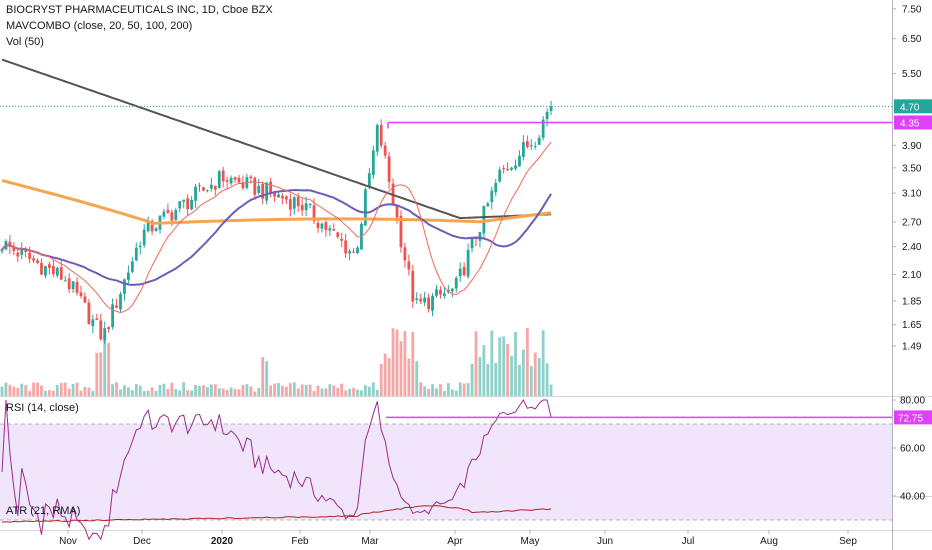 The image size is (932, 550). I want to click on atr-pane, so click(276, 514).